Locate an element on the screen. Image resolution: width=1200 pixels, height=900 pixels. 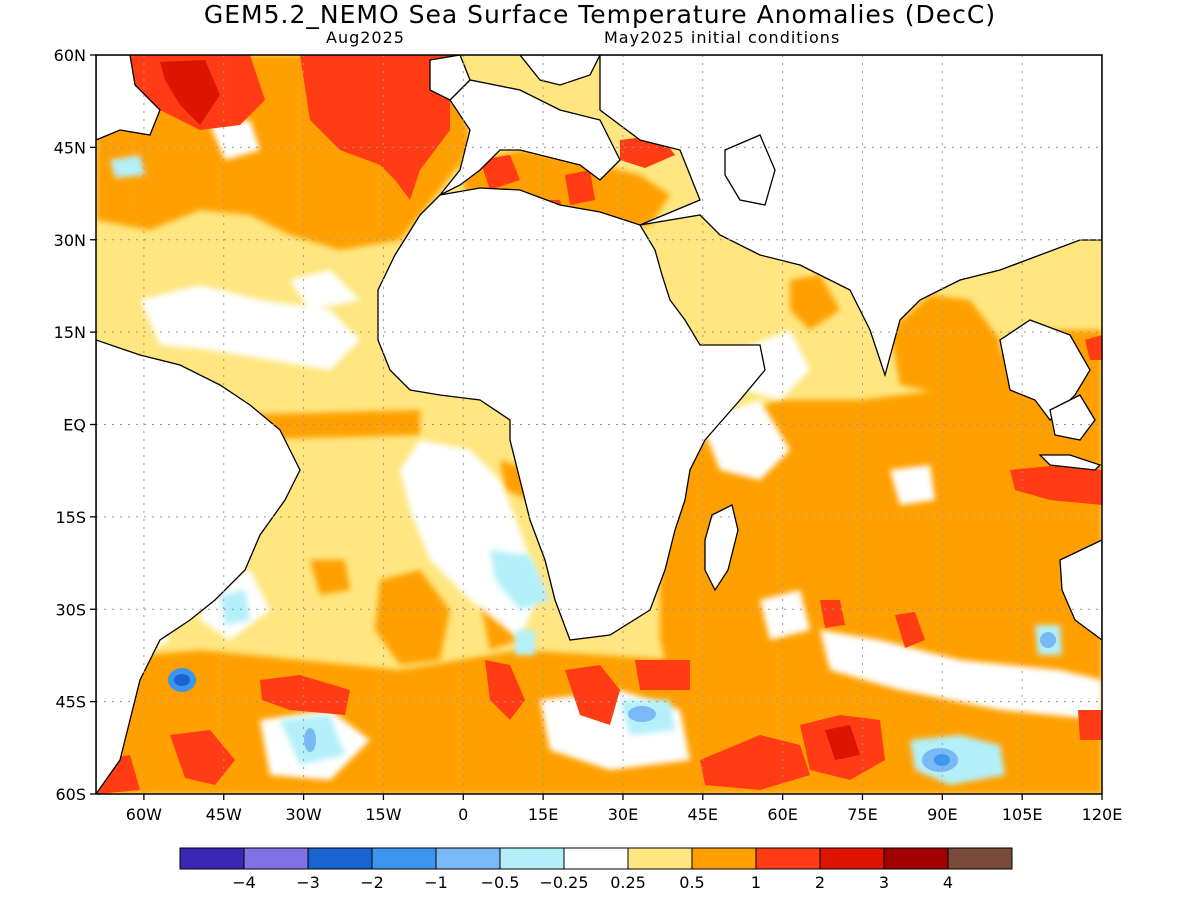
longitude-label: 30E is located at coordinates (623, 814).